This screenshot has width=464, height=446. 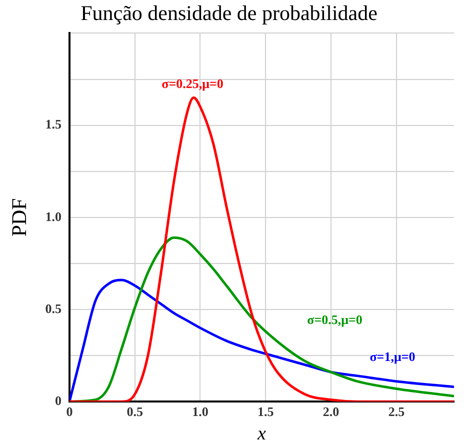 I want to click on x-tick-label: 1.5, so click(x=266, y=411).